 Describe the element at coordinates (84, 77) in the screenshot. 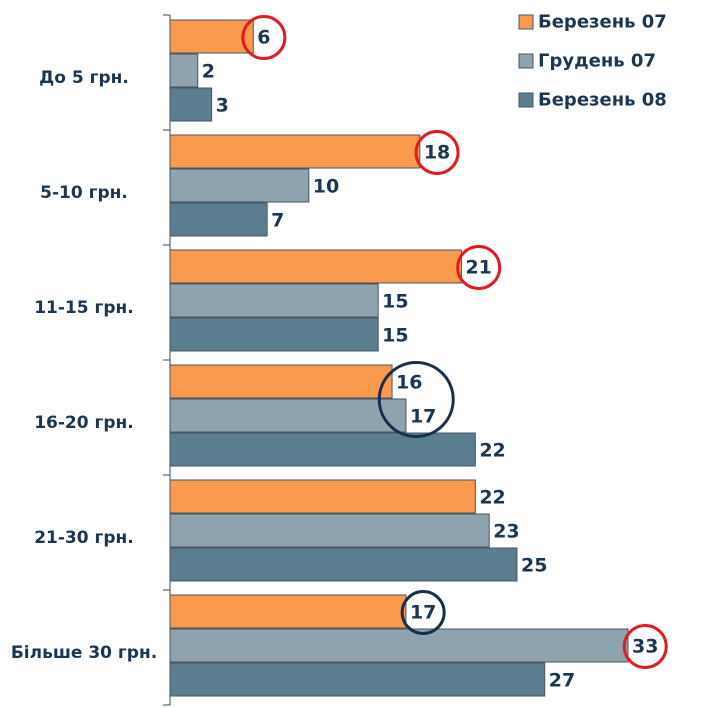

I see `category-label: До 5 грн.` at that location.